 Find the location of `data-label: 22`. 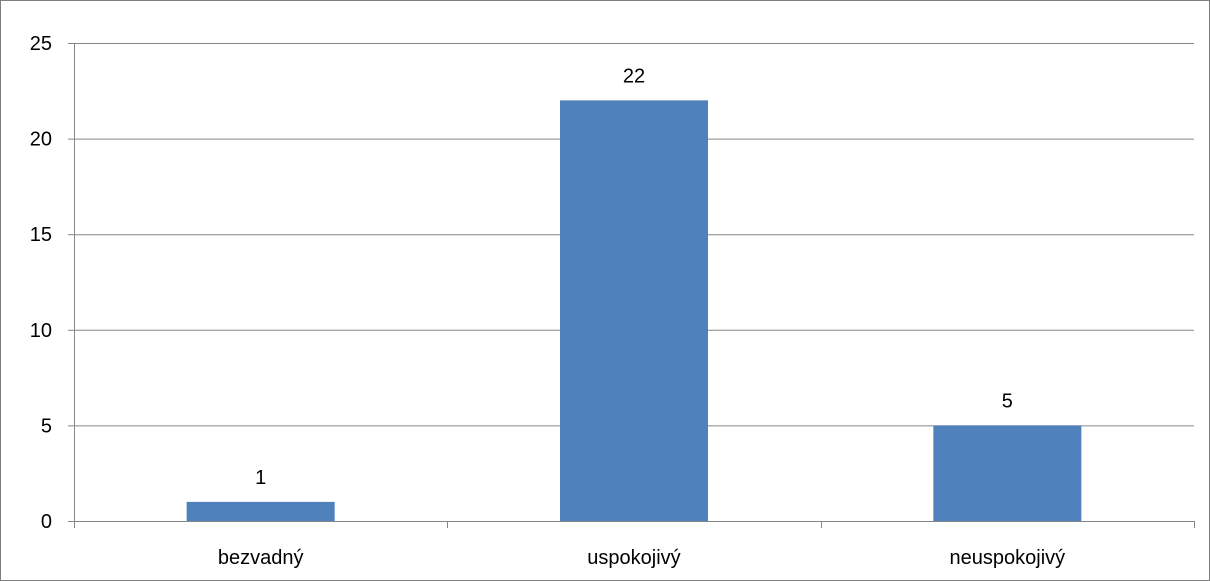

data-label: 22 is located at coordinates (634, 76).